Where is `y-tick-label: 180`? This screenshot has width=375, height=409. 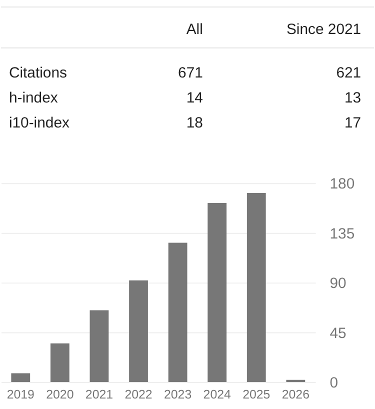
y-tick-label: 180 is located at coordinates (342, 184).